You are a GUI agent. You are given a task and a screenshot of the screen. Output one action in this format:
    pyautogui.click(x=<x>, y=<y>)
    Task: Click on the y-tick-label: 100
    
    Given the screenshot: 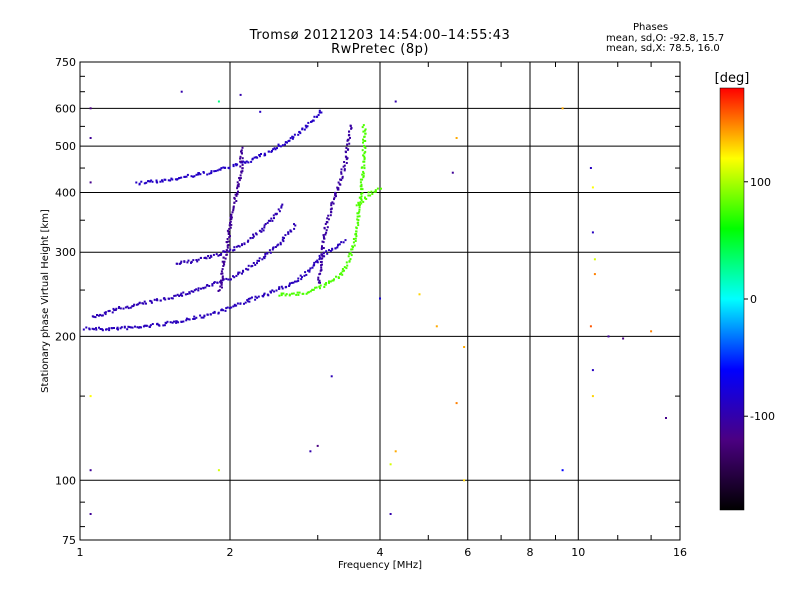 What is the action you would take?
    pyautogui.click(x=65, y=480)
    